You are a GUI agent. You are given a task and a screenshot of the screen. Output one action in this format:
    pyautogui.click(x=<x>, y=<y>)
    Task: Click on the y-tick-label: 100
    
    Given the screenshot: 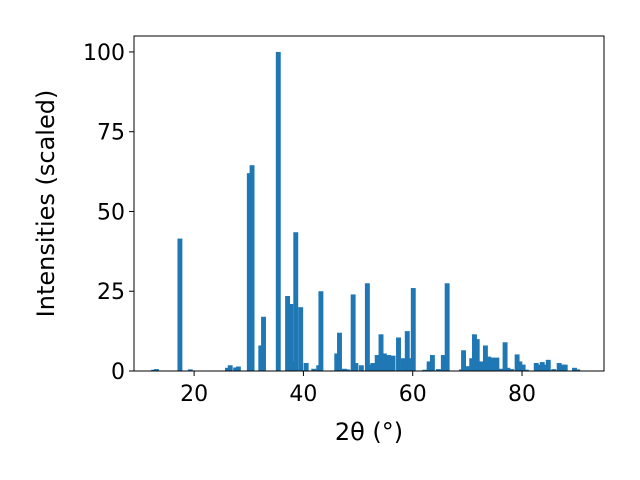 What is the action you would take?
    pyautogui.click(x=104, y=53)
    